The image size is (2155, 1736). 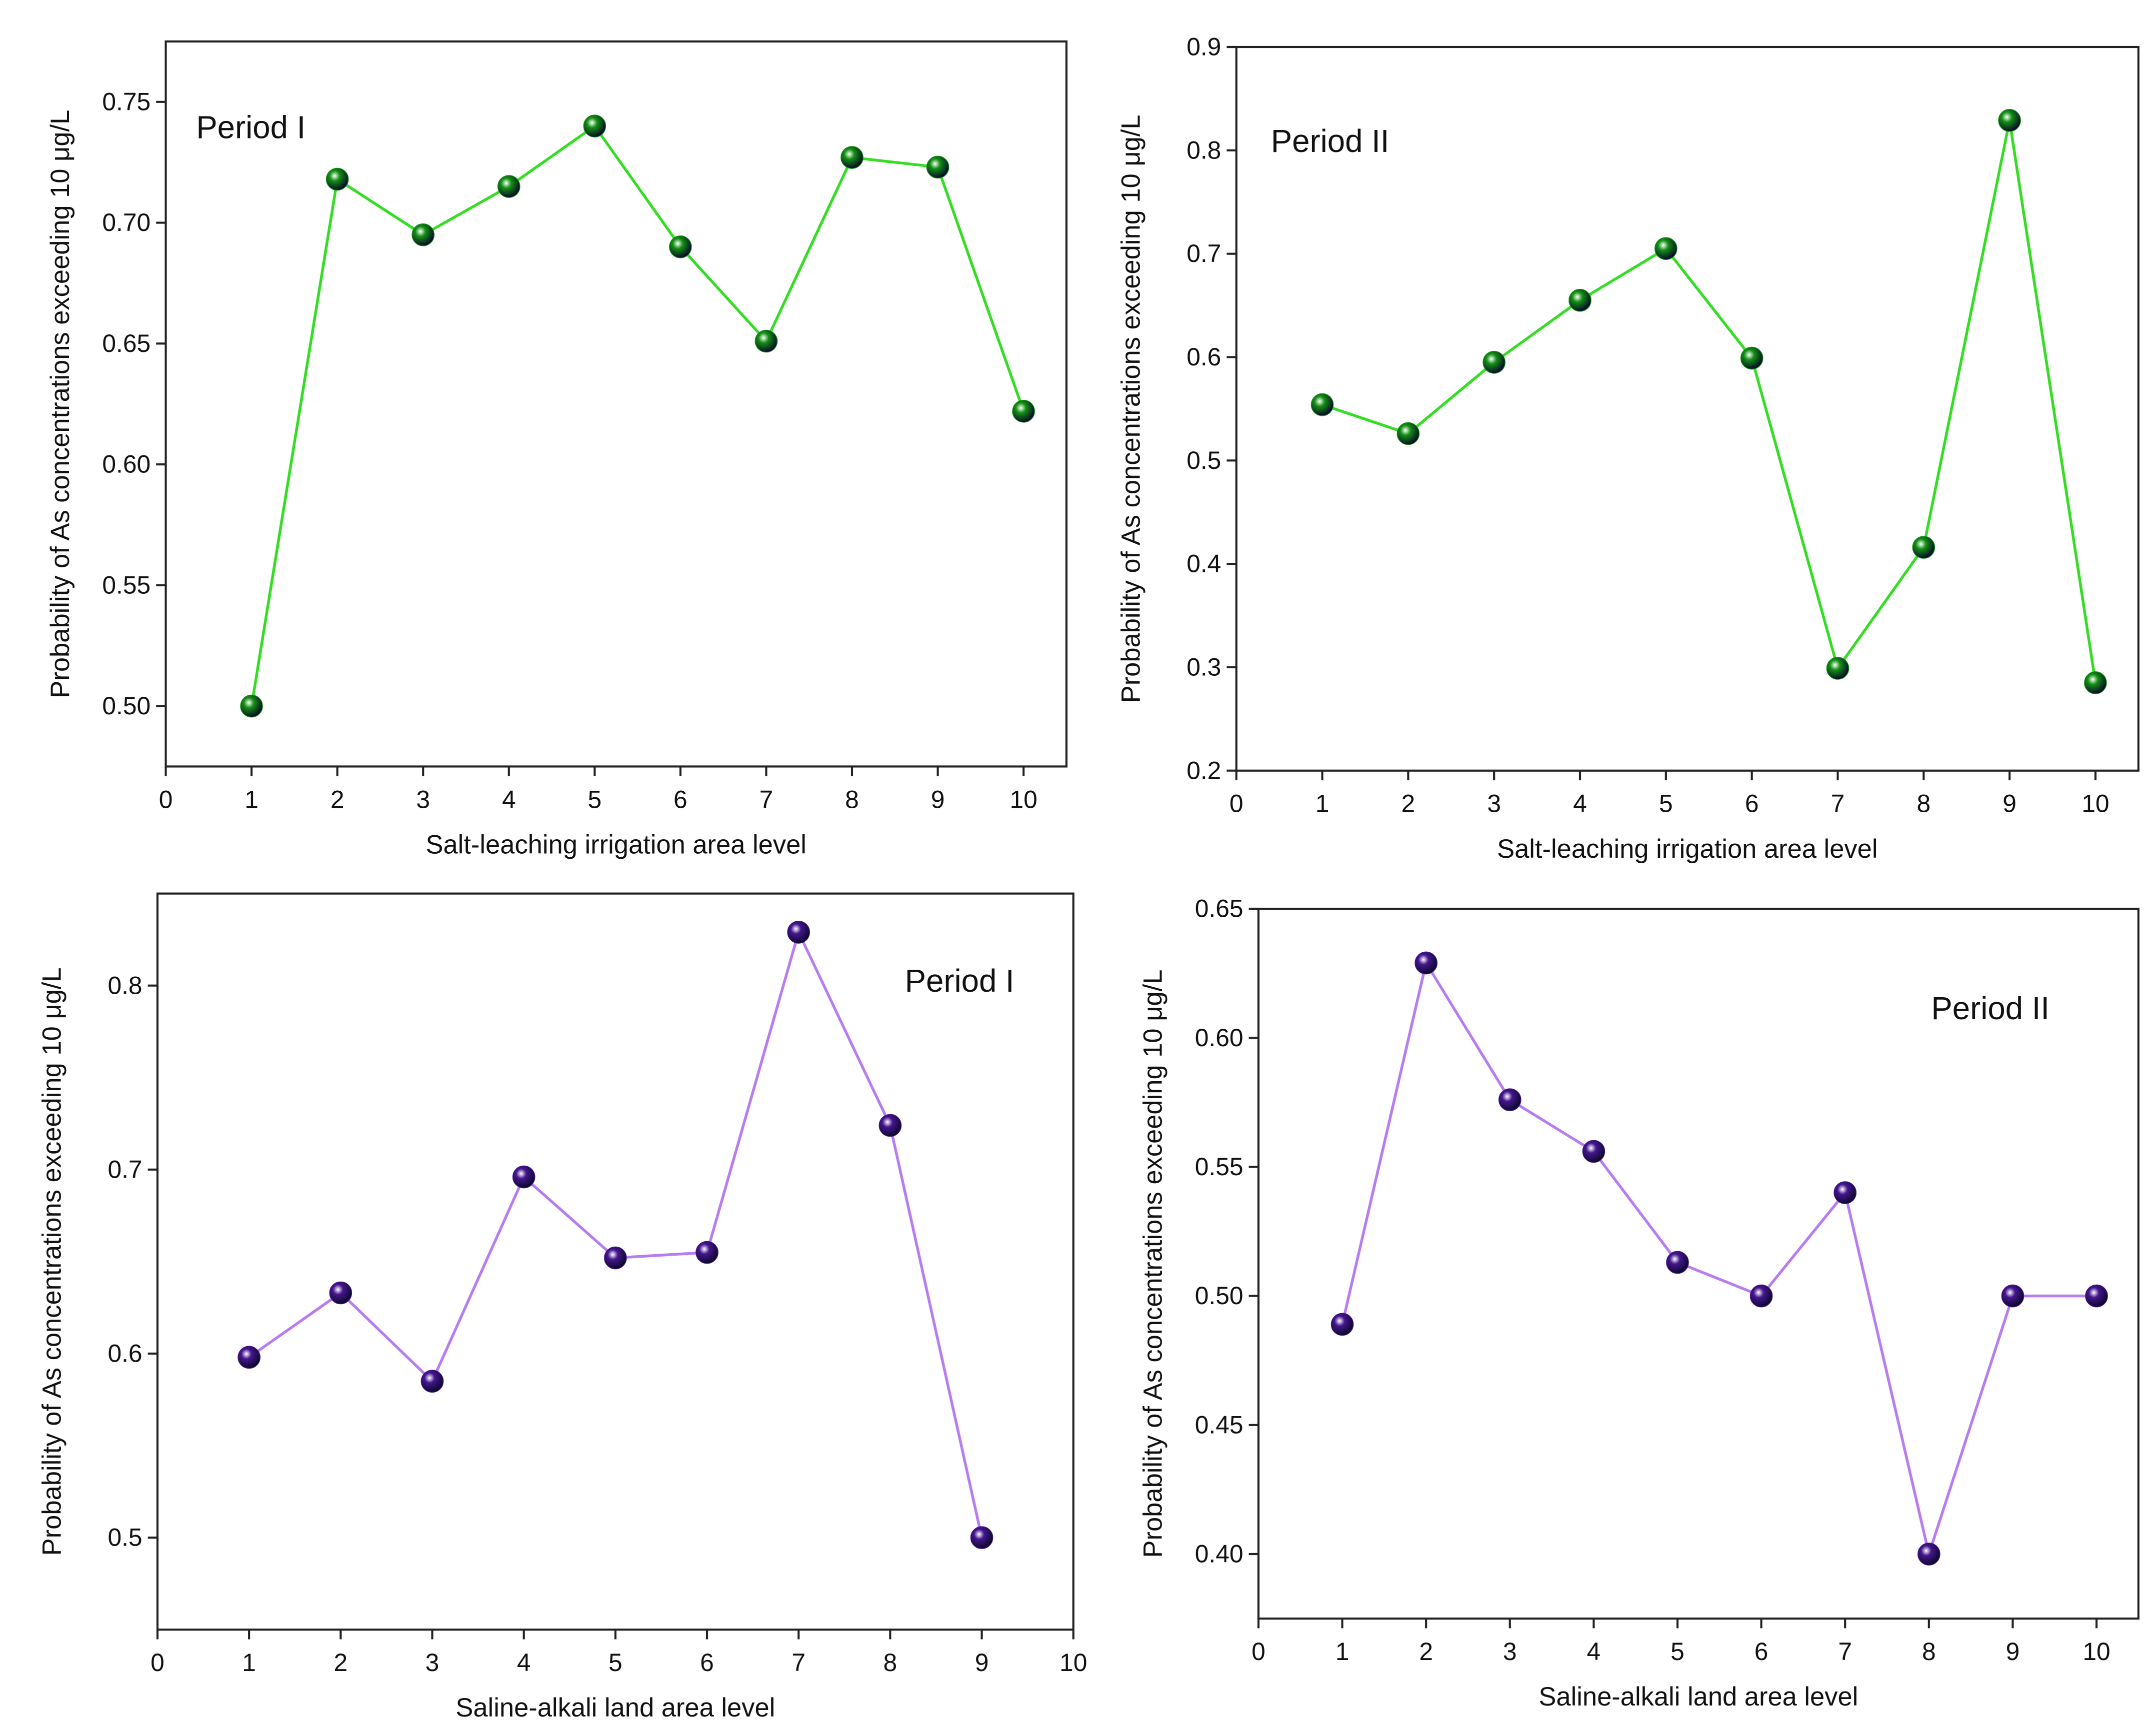 What do you see at coordinates (1203, 150) in the screenshot?
I see `y-tick-label: 0.8` at bounding box center [1203, 150].